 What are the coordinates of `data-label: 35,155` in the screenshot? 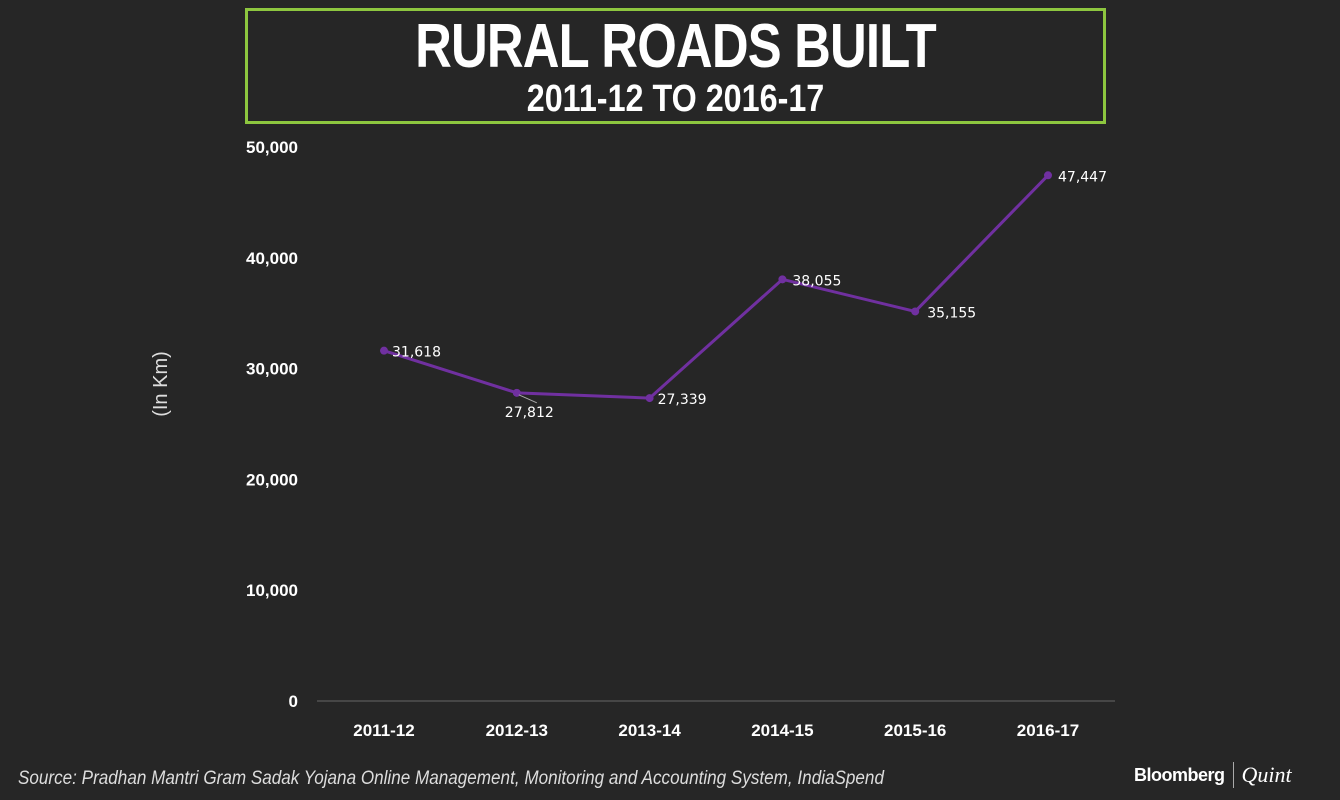 It's located at (951, 313).